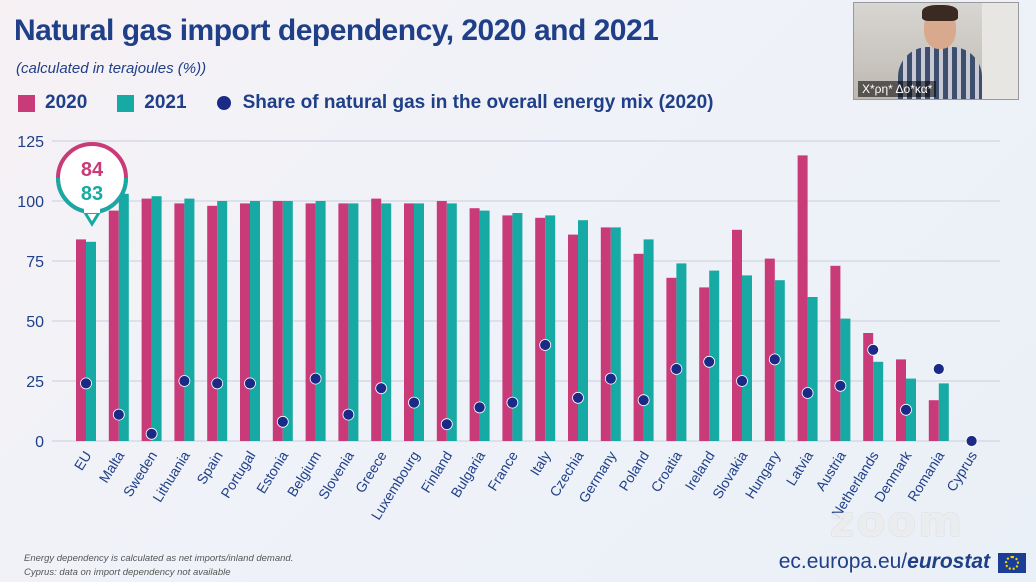  I want to click on webcam-person-hair, so click(940, 13).